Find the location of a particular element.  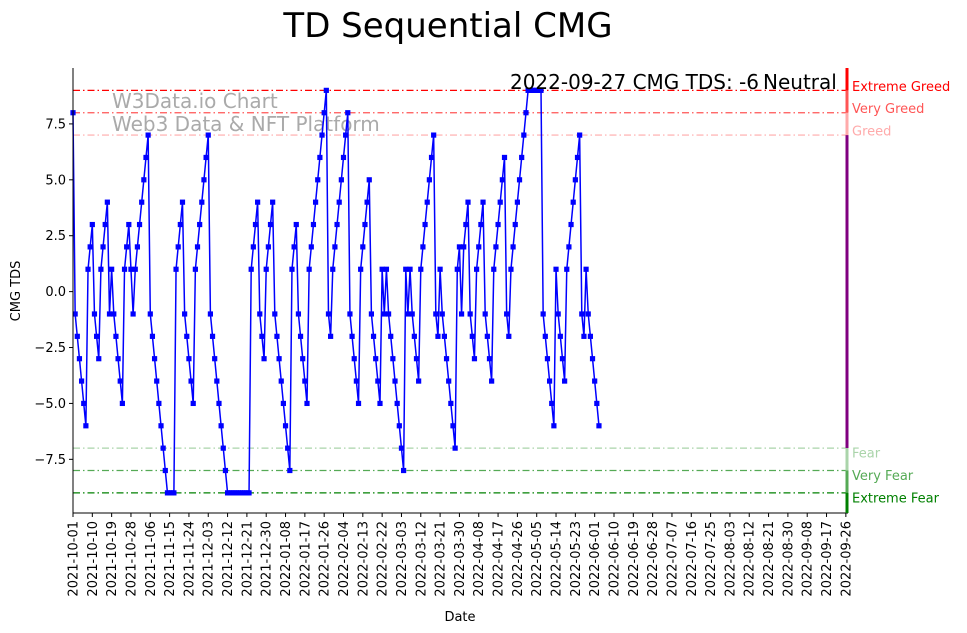

zone-label: Very Greed is located at coordinates (888, 109).